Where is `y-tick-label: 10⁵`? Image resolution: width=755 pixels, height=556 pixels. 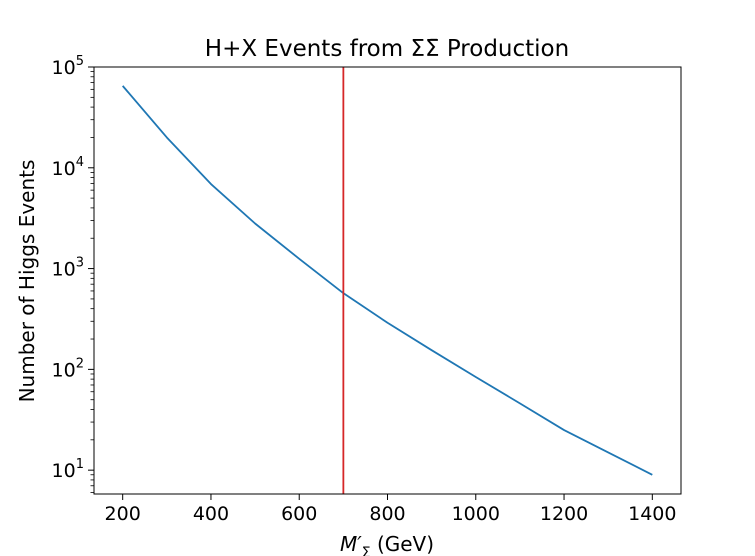 y-tick-label: 10⁵ is located at coordinates (68, 66).